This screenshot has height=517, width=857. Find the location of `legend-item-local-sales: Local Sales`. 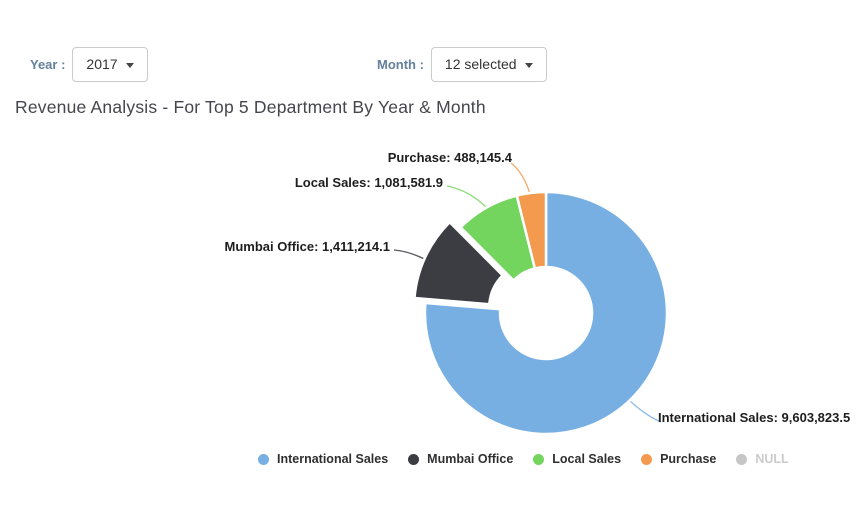

legend-item-local-sales: Local Sales is located at coordinates (577, 459).